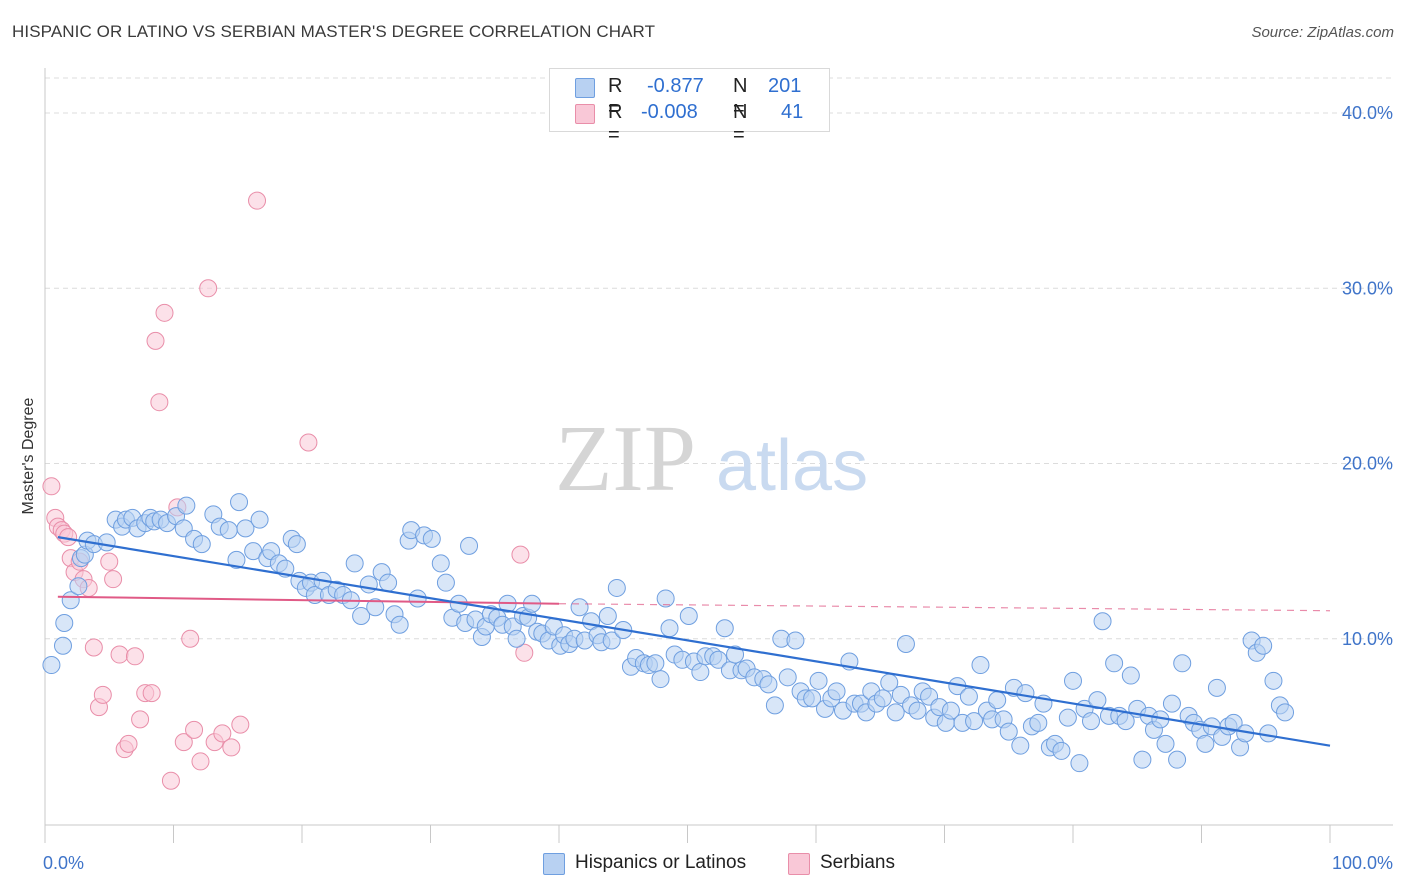  Describe the element at coordinates (1362, 863) in the screenshot. I see `x-tick-label: 100.0%` at that location.